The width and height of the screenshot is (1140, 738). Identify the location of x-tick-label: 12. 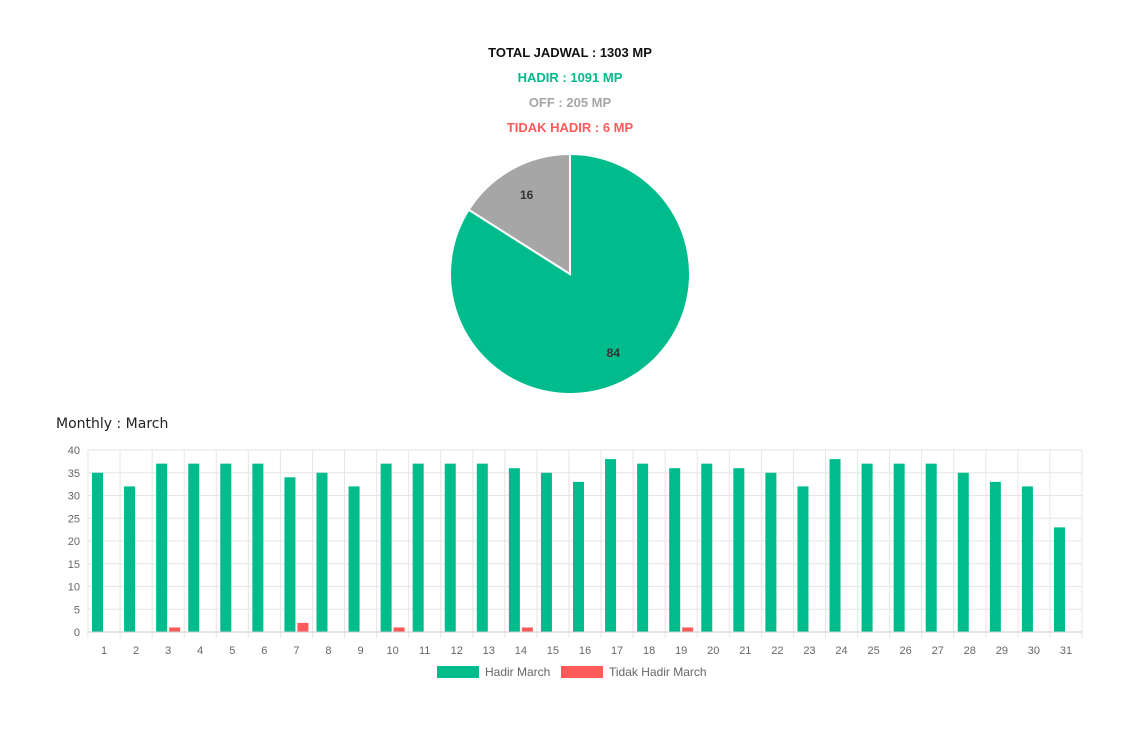
(457, 651).